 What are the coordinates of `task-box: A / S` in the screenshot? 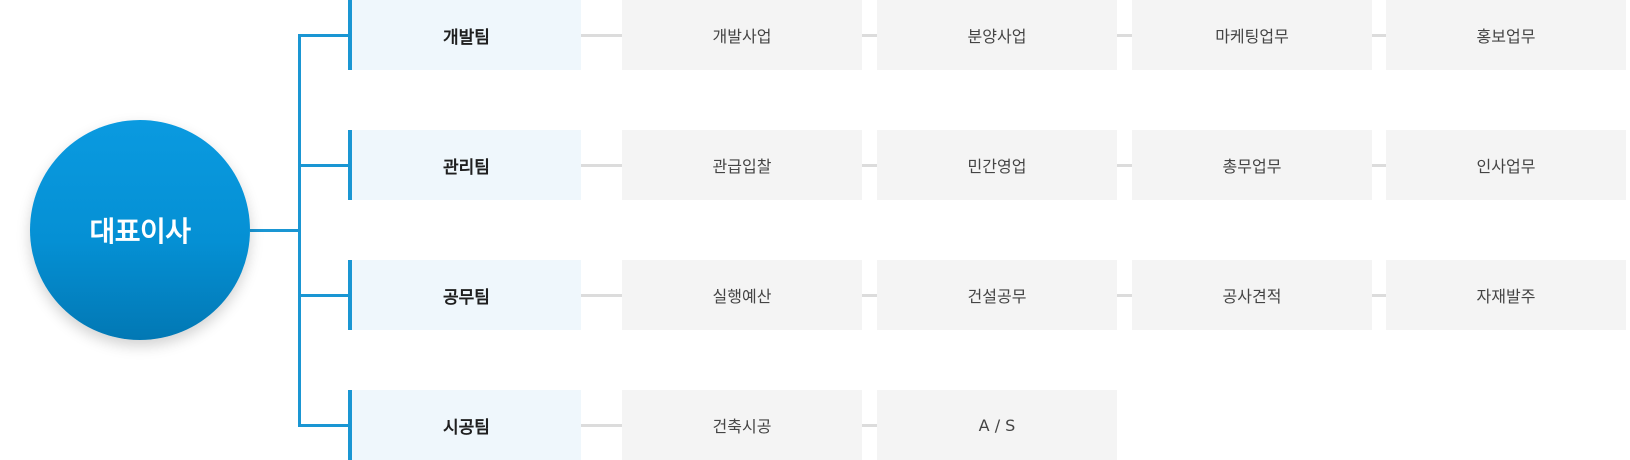 It's located at (997, 425).